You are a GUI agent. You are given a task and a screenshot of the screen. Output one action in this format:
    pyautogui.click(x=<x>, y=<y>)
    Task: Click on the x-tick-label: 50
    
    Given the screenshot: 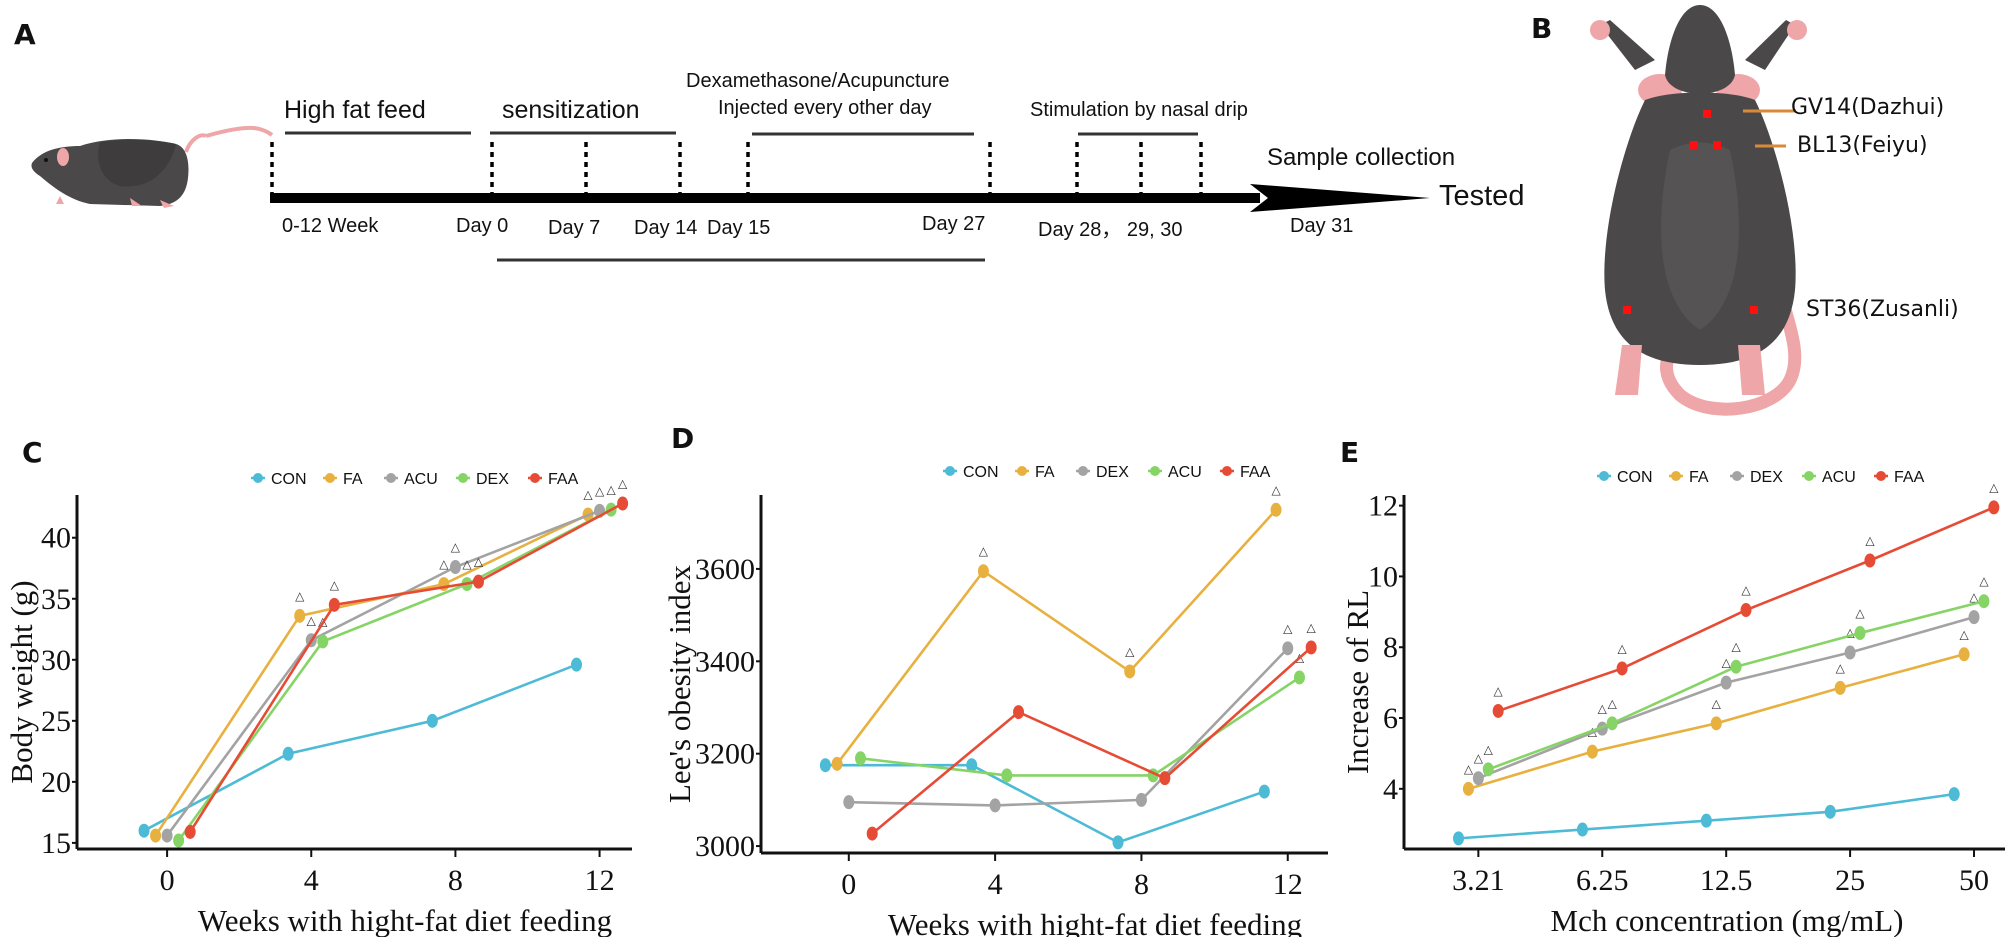 What is the action you would take?
    pyautogui.click(x=1974, y=880)
    